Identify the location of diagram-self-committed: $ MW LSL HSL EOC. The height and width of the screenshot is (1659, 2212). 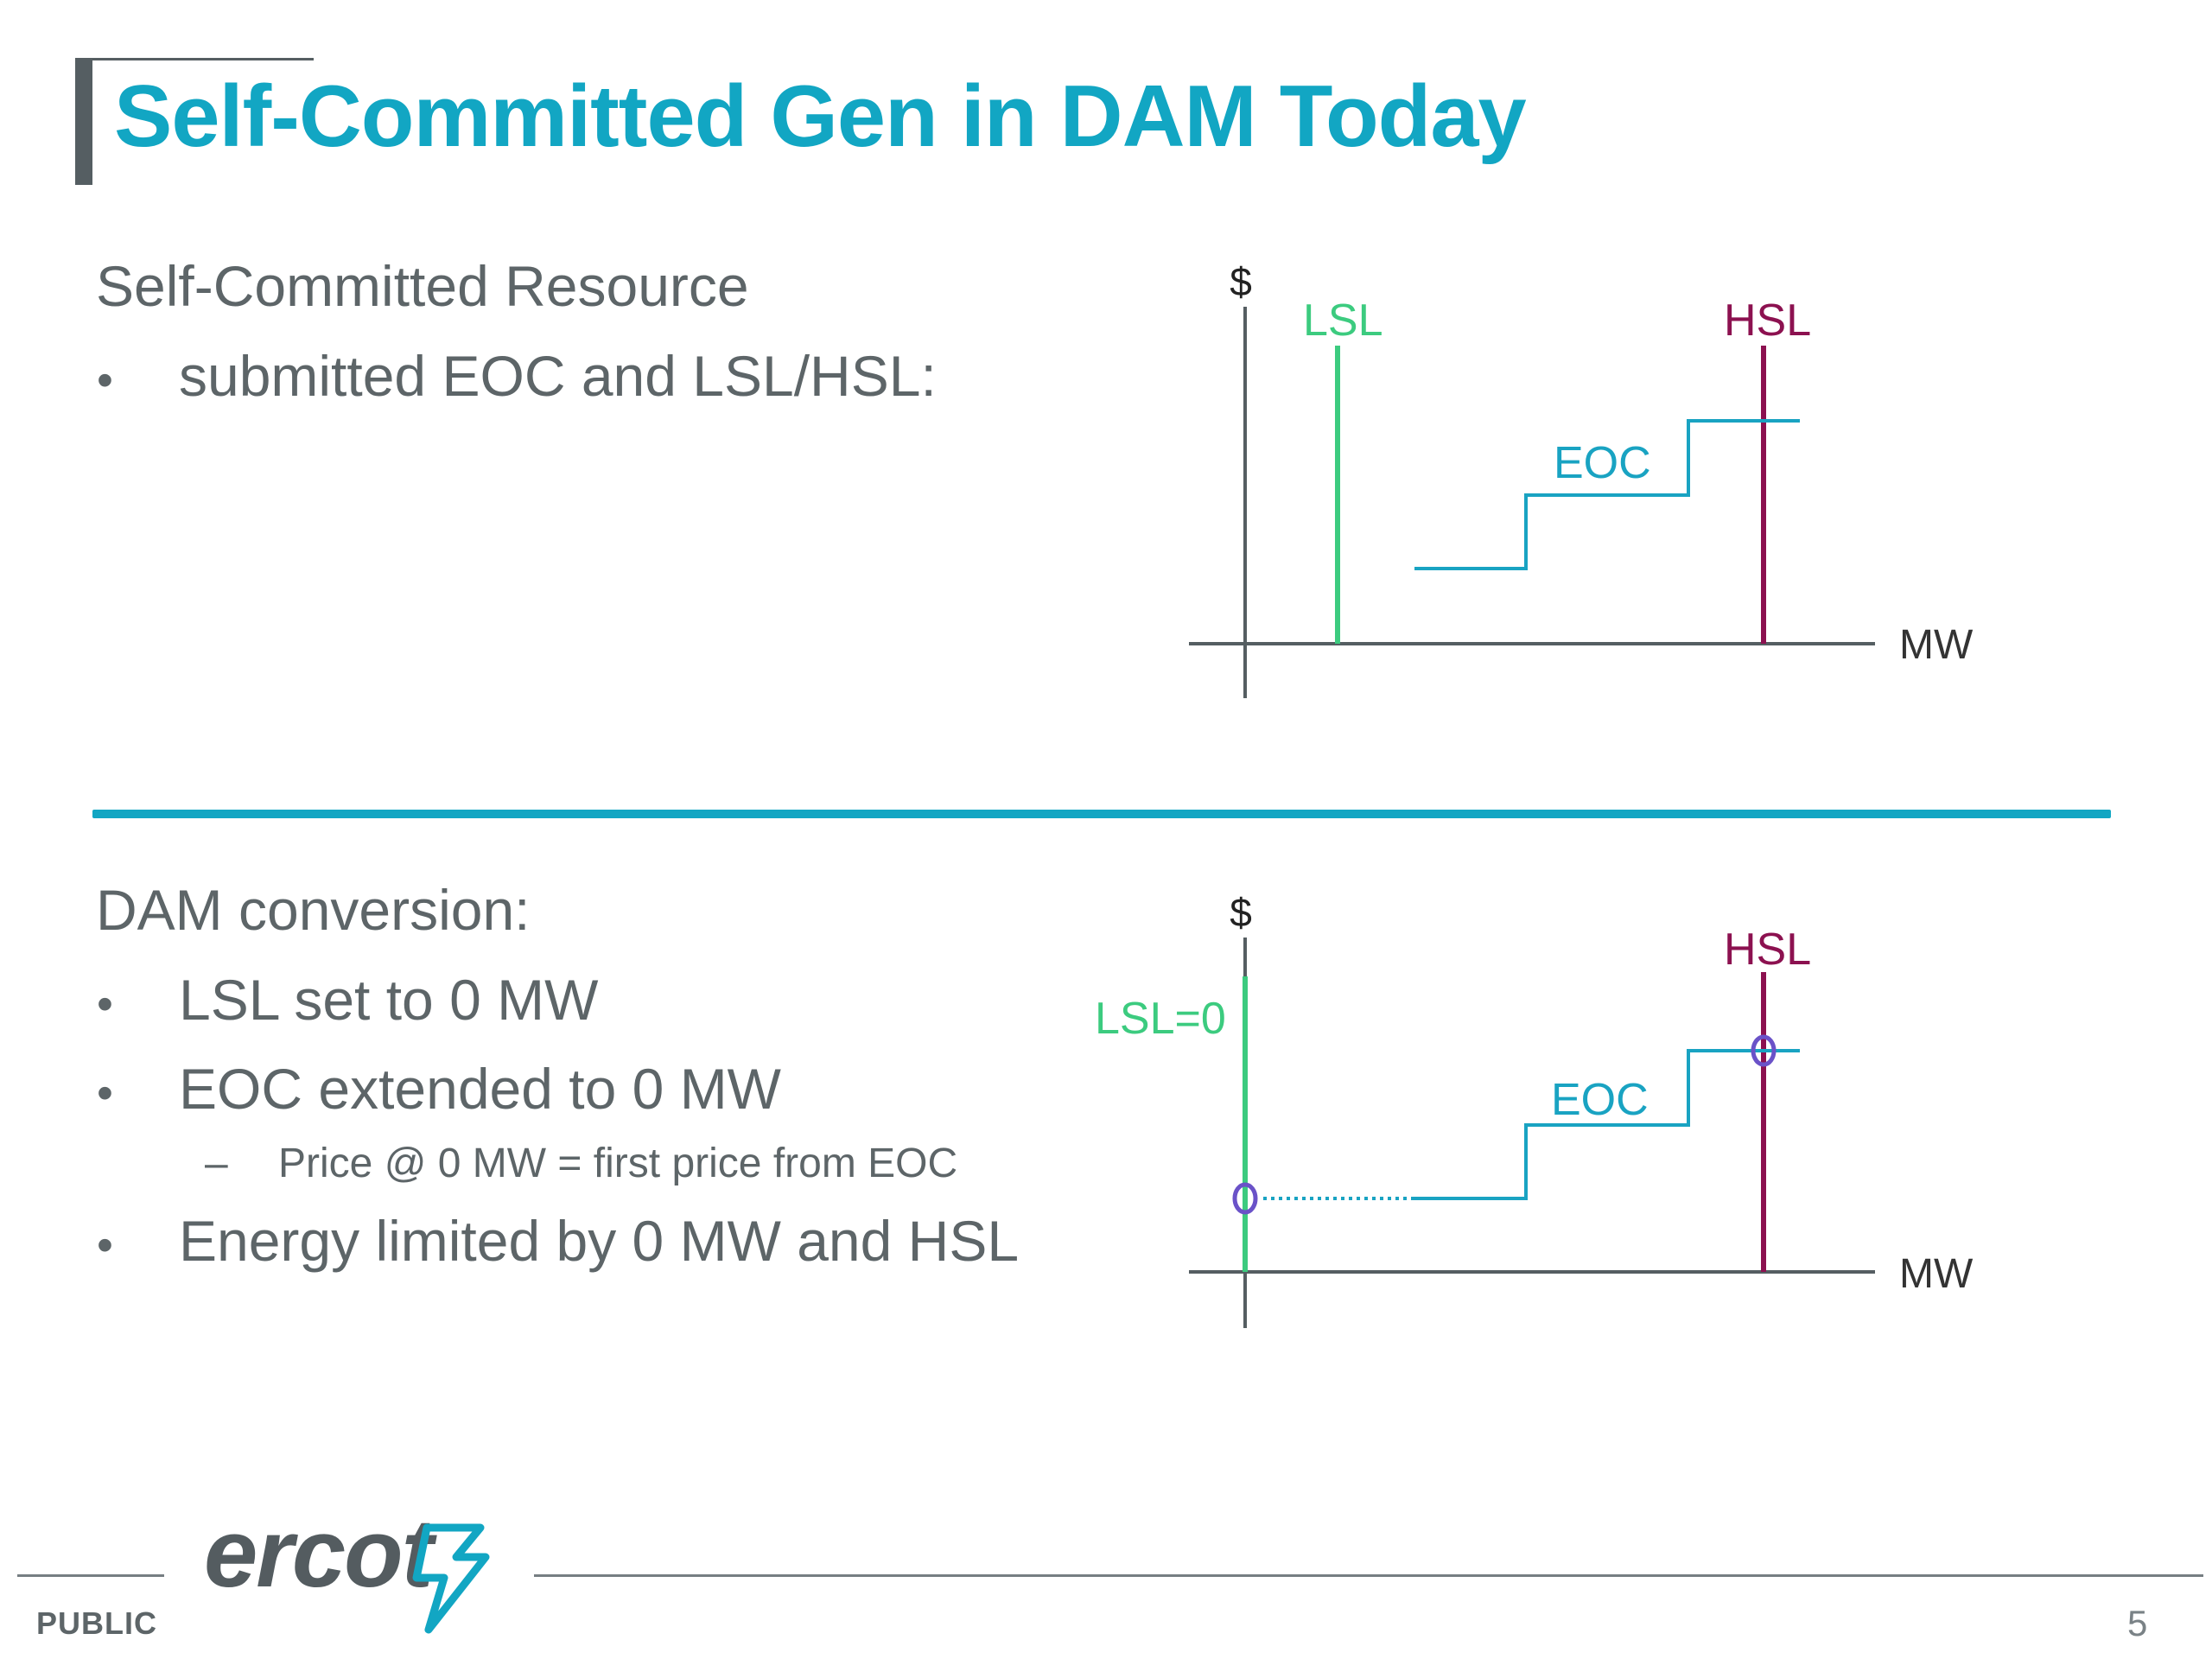
(1581, 478).